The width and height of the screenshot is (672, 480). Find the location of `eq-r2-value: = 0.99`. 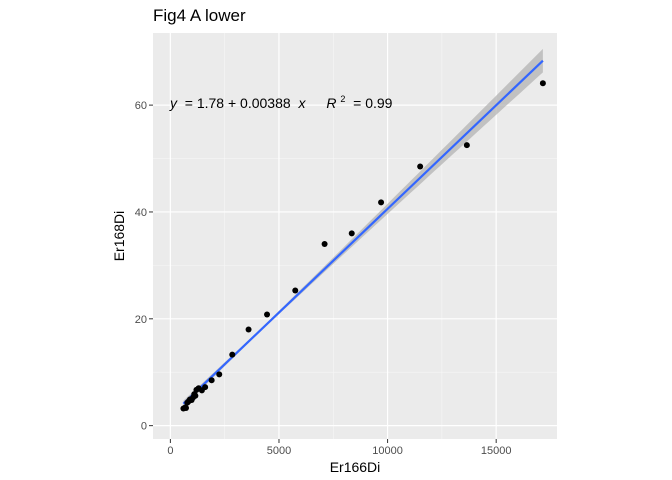

eq-r2-value: = 0.99 is located at coordinates (370, 103).